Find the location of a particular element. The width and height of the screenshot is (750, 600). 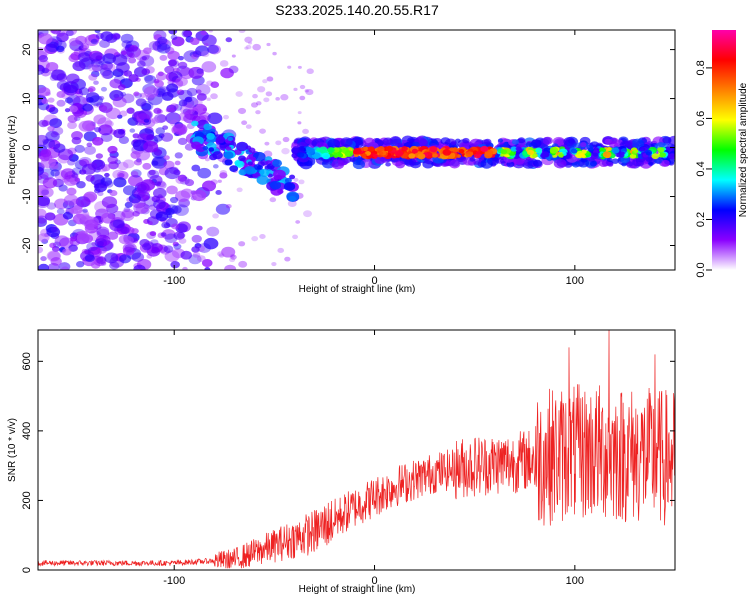

snr-y-tick-label: 200 is located at coordinates (27, 500).